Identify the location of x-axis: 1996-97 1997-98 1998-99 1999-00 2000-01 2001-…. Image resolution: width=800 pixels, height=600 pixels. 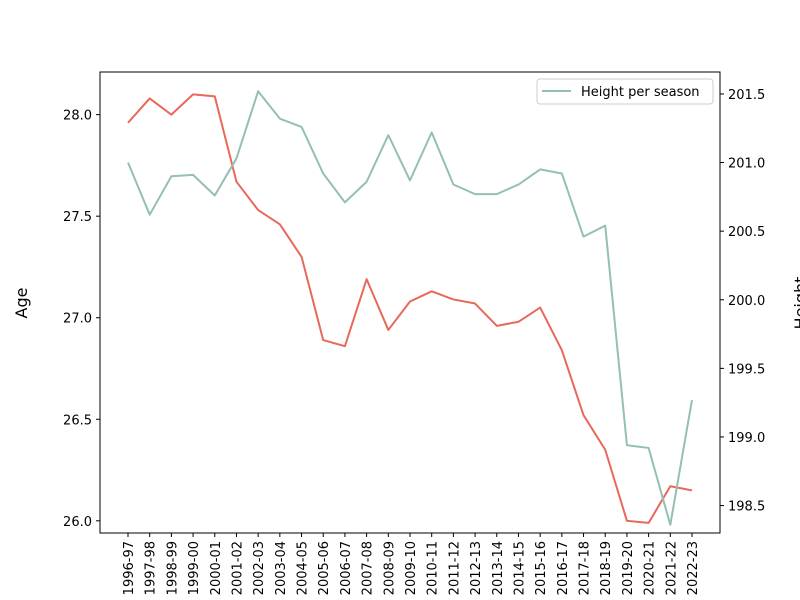
(411, 564).